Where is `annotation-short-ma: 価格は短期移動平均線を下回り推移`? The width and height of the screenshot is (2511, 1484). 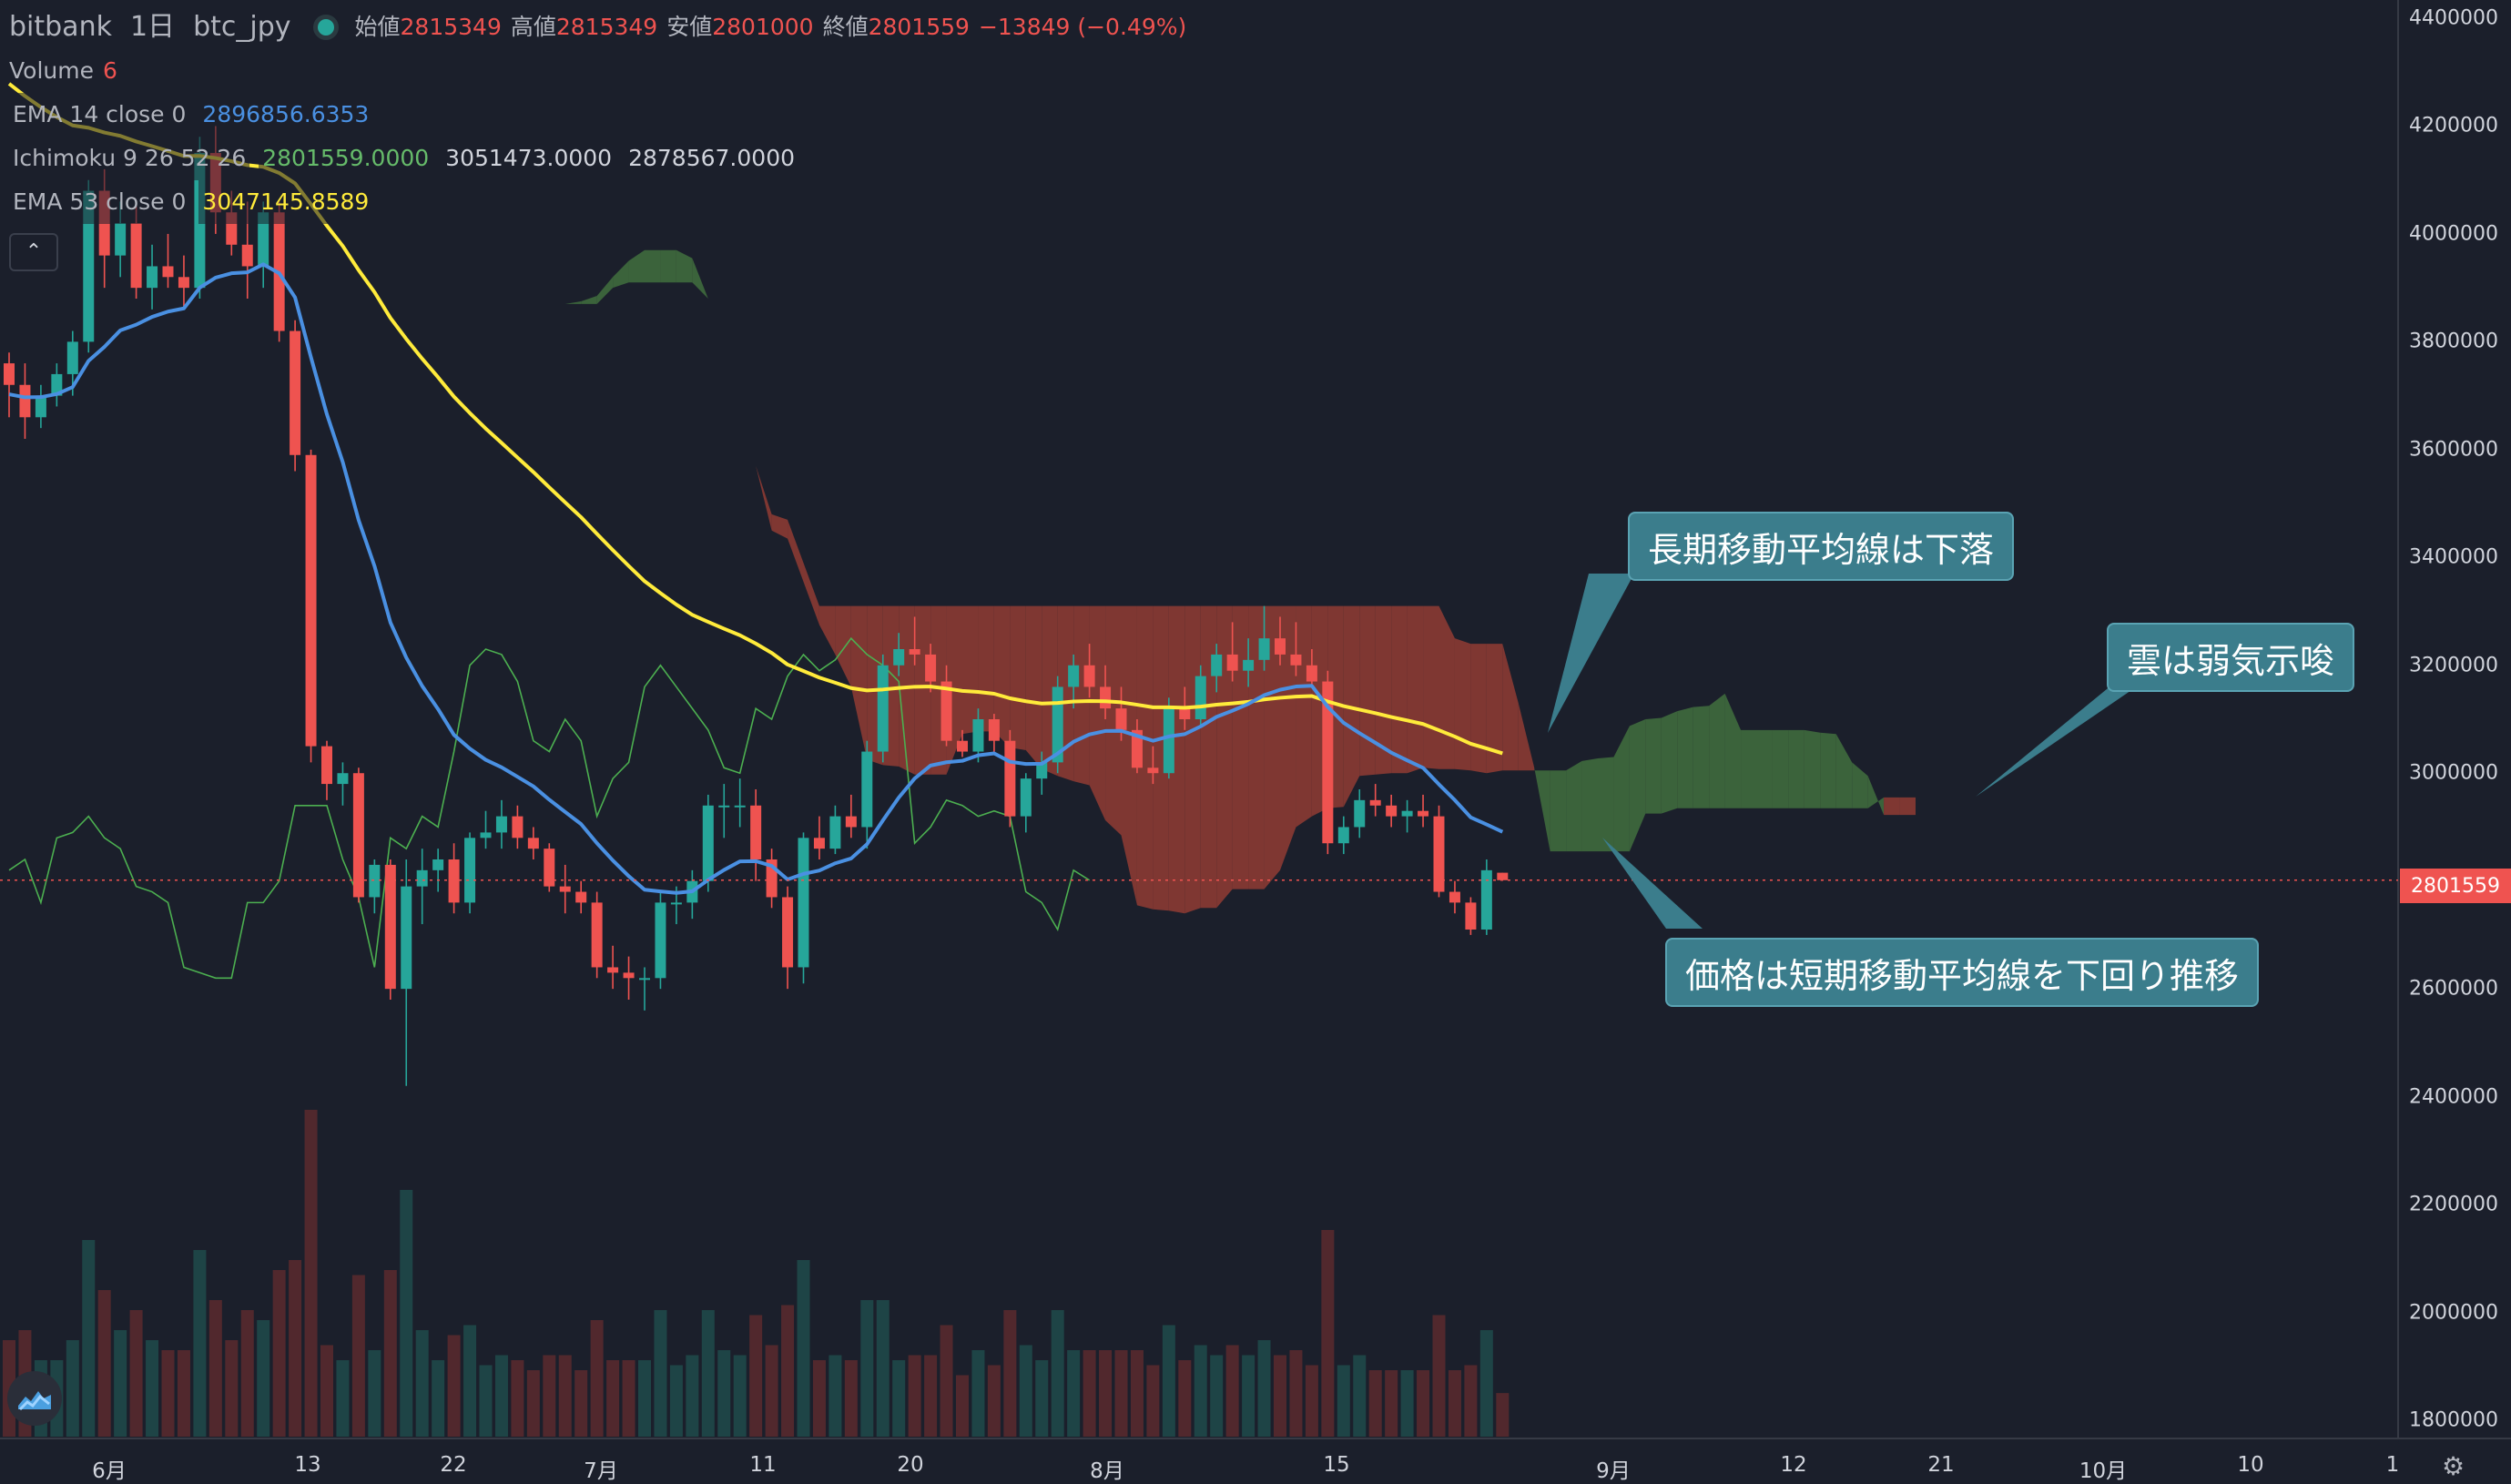 annotation-short-ma: 価格は短期移動平均線を下回り推移 is located at coordinates (1962, 972).